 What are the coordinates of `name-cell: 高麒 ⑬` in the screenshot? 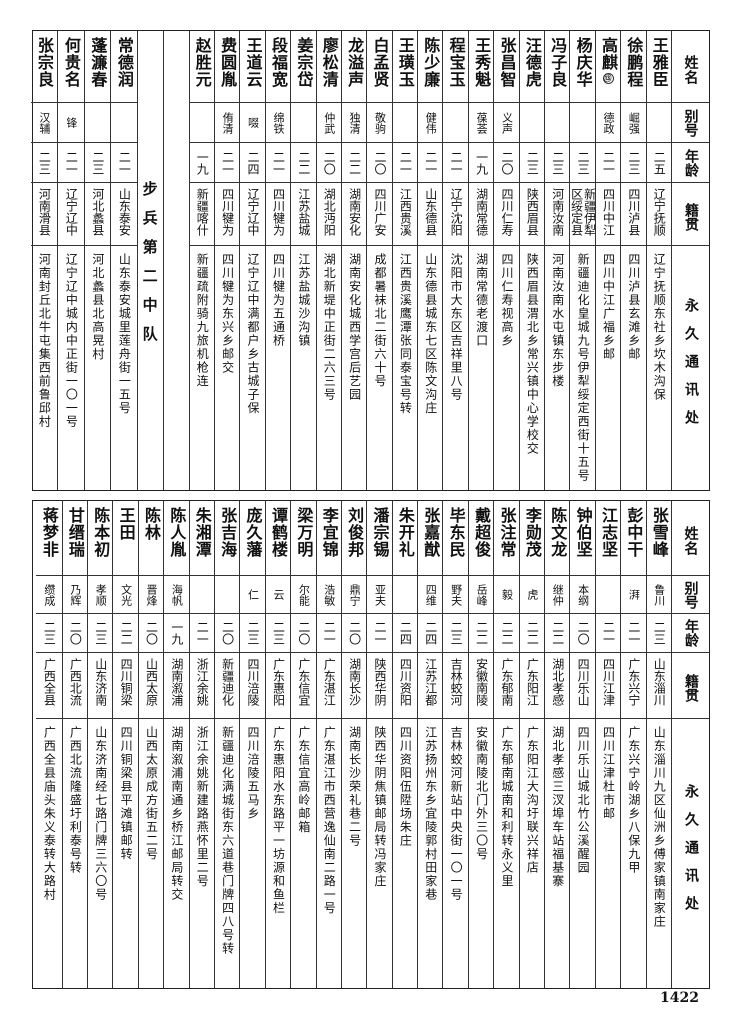 It's located at (608, 67).